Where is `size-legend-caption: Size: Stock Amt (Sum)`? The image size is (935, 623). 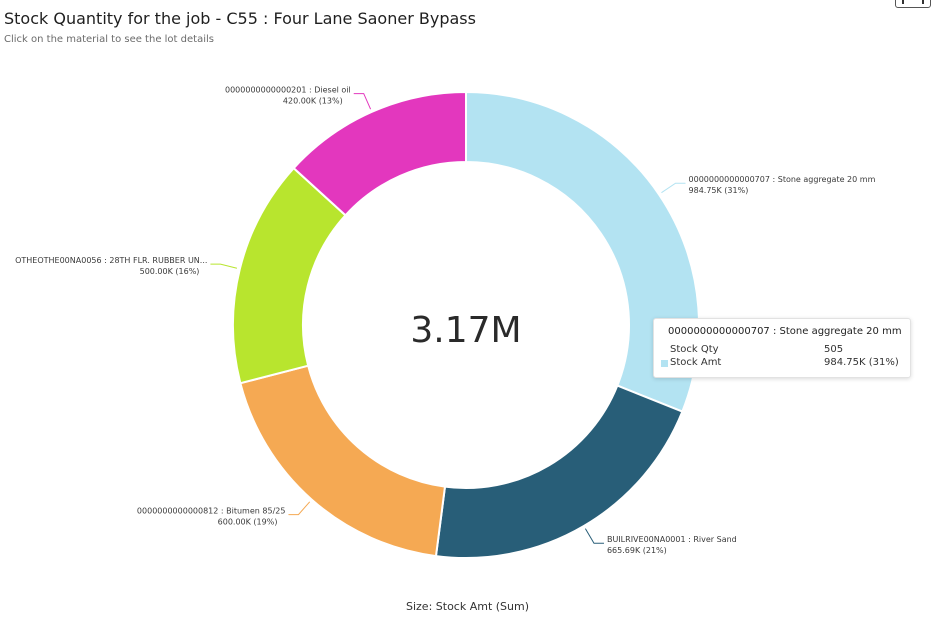
size-legend-caption: Size: Stock Amt (Sum) is located at coordinates (467, 606).